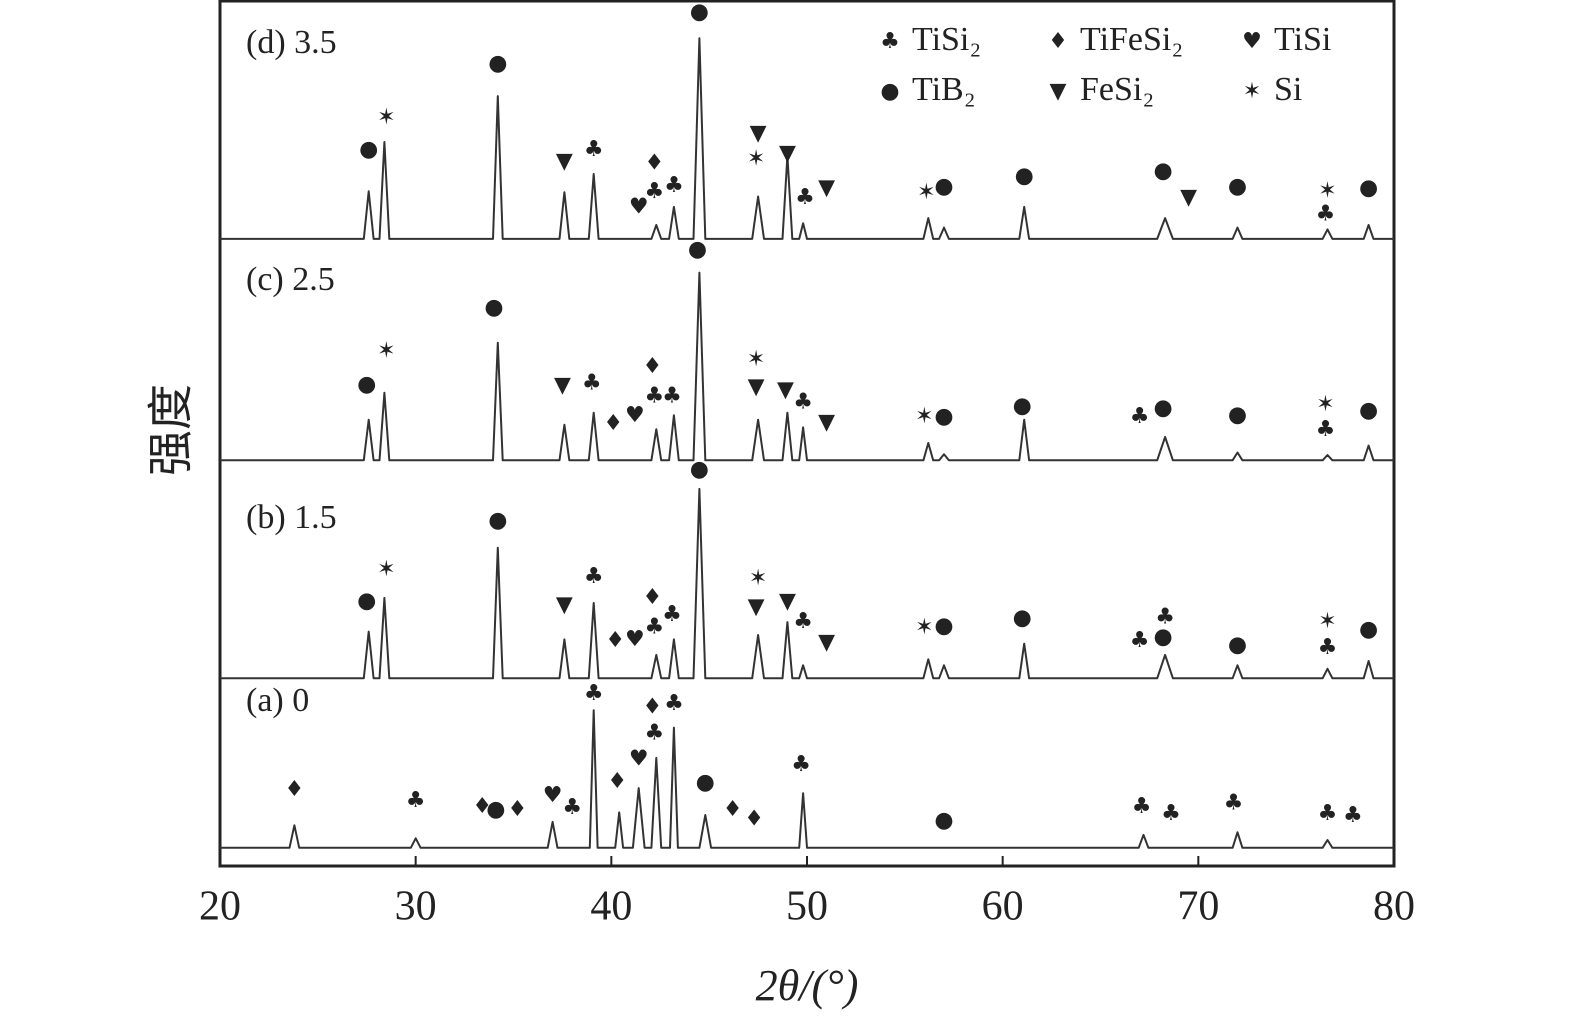 The height and width of the screenshot is (1028, 1575). I want to click on x-tick-label: 70, so click(1198, 907).